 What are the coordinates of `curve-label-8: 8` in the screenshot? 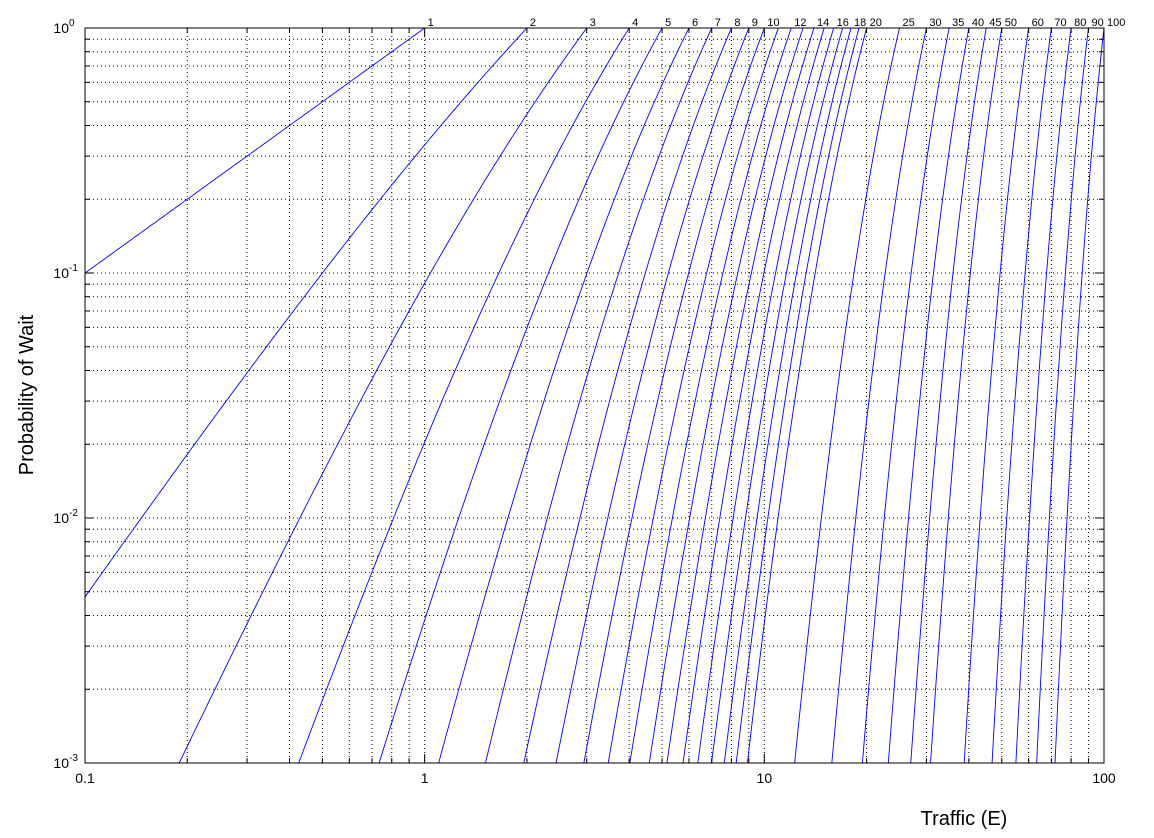 It's located at (737, 23).